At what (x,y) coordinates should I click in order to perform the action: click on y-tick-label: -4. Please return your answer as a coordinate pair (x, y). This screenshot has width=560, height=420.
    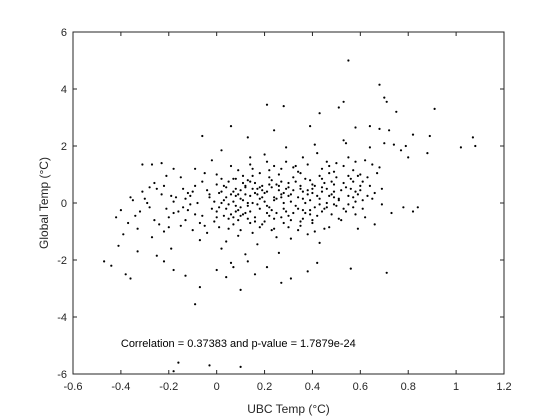
    Looking at the image, I should click on (62, 318).